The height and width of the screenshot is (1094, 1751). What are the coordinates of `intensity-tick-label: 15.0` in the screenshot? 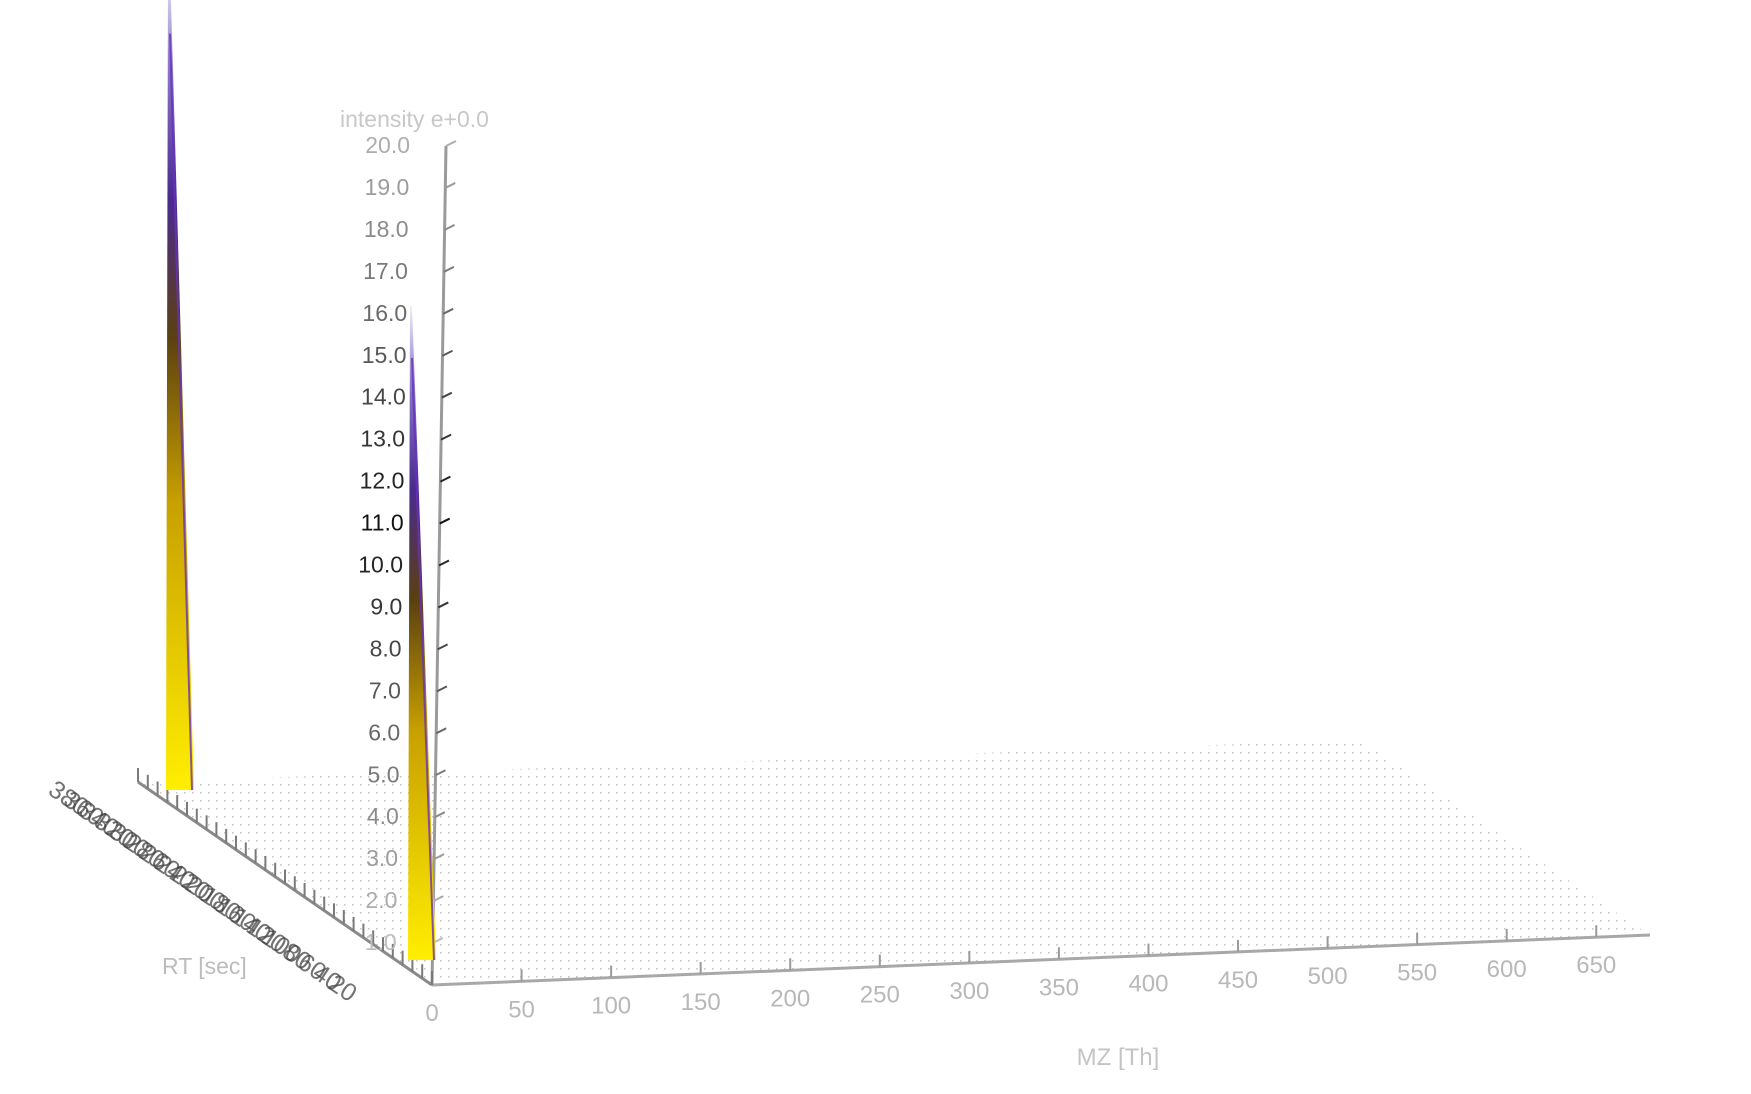 It's located at (384, 355).